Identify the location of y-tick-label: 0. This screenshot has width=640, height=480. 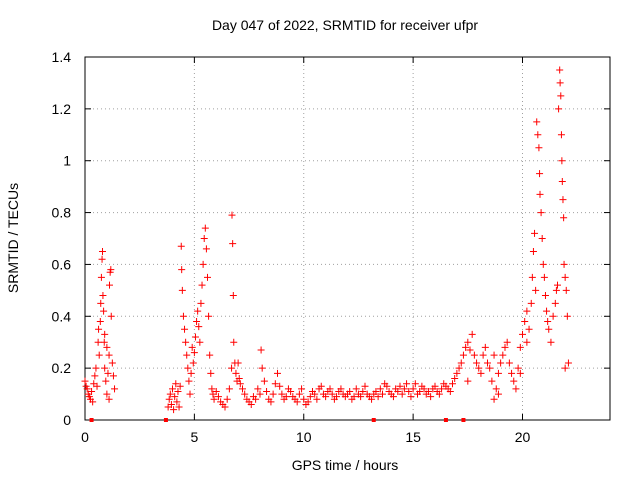
(67, 420).